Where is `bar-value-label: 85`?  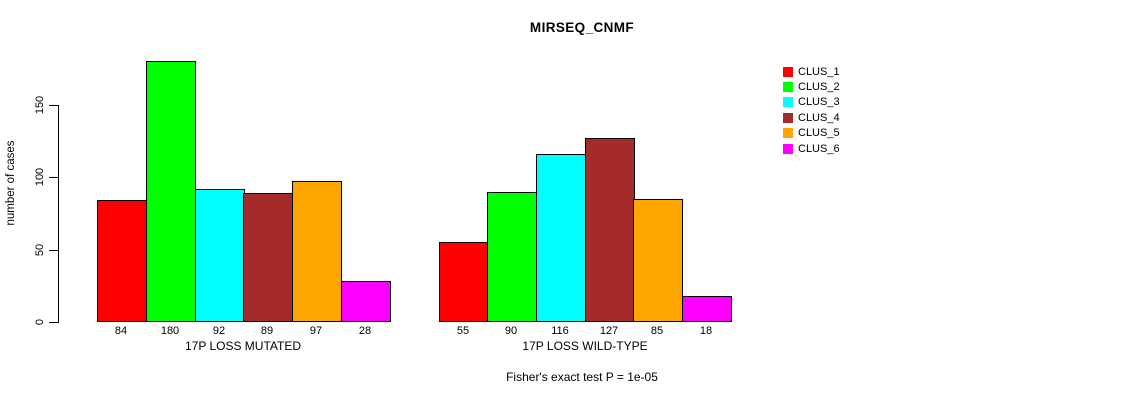
bar-value-label: 85 is located at coordinates (657, 331).